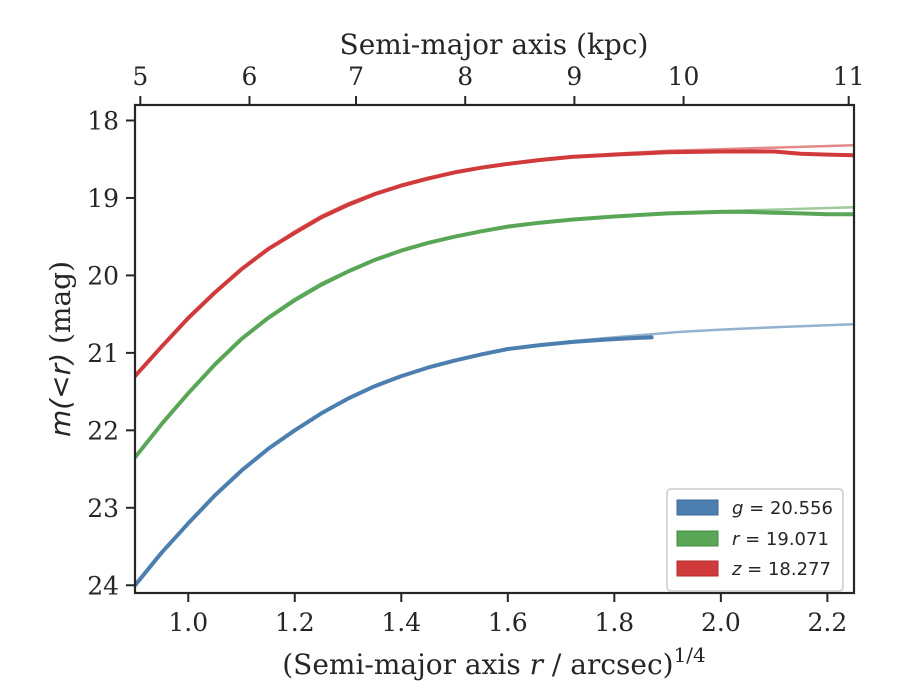 The image size is (900, 700). What do you see at coordinates (103, 120) in the screenshot?
I see `y-tick-label: 18` at bounding box center [103, 120].